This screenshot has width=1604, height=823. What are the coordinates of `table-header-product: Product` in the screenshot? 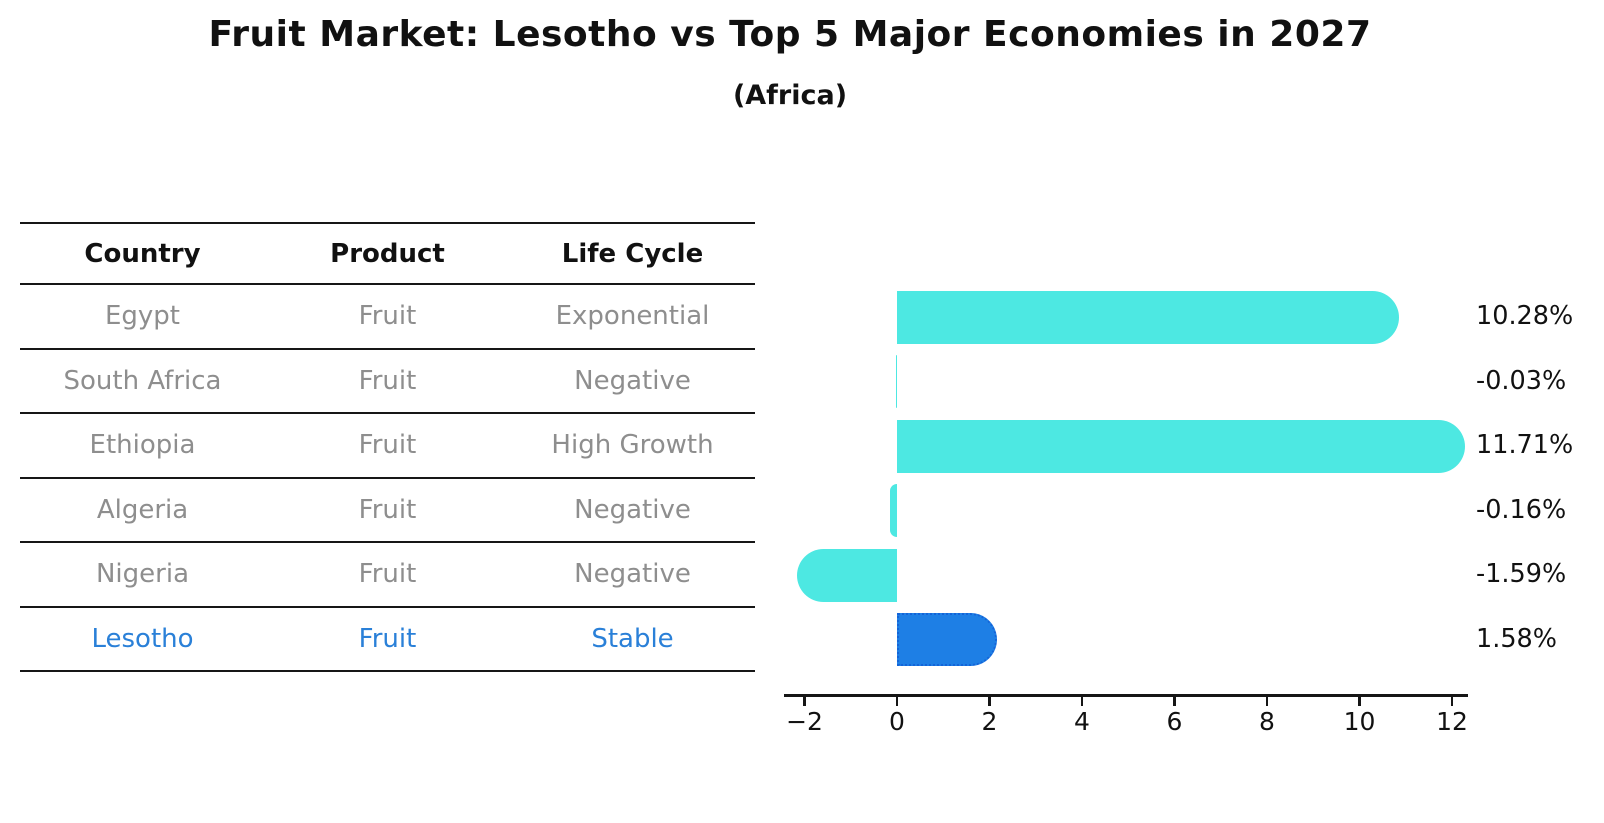 It's located at (387, 253).